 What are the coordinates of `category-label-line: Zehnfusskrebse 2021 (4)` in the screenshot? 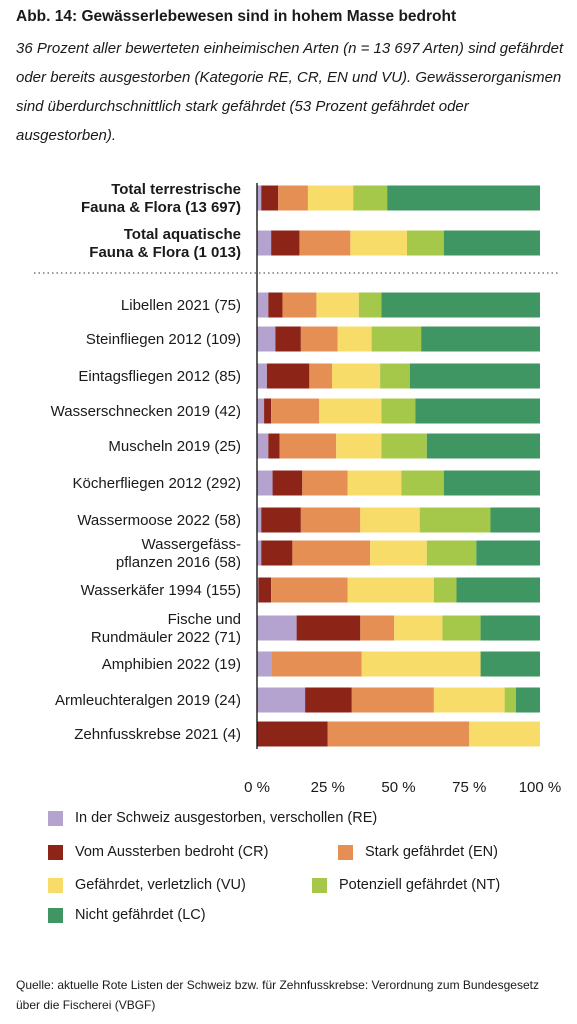 It's located at (157, 734).